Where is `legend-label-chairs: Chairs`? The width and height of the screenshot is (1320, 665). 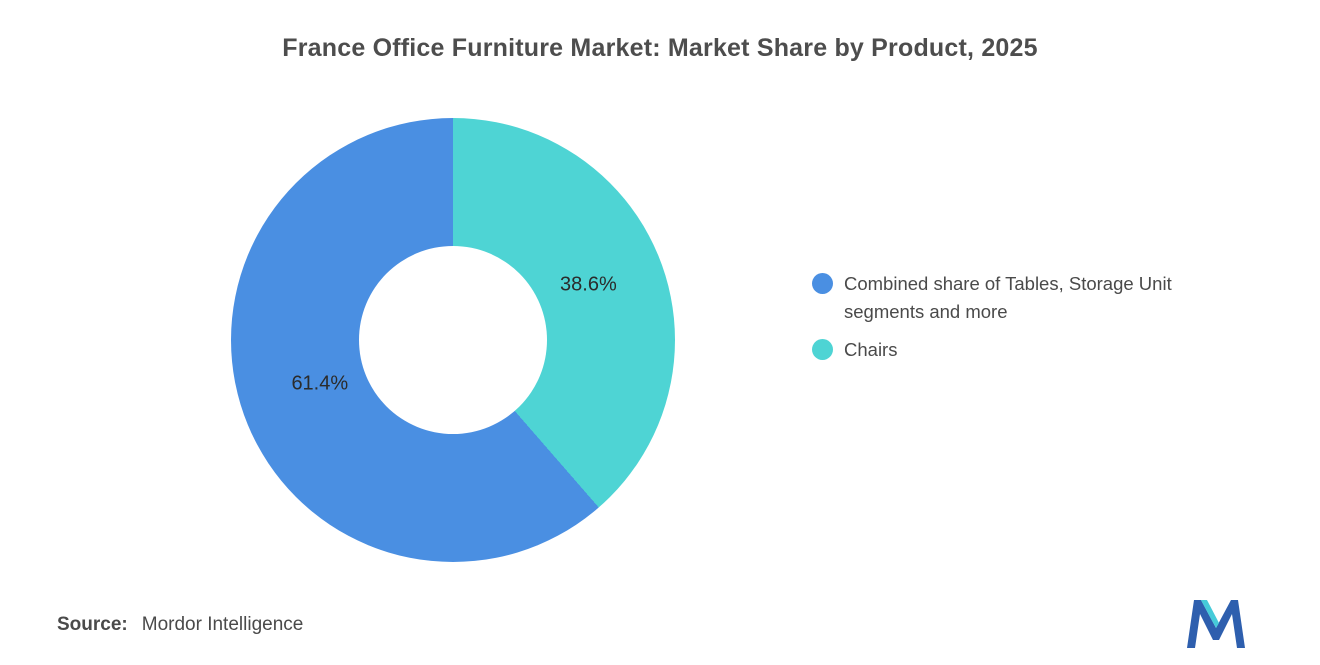
legend-label-chairs: Chairs is located at coordinates (871, 349).